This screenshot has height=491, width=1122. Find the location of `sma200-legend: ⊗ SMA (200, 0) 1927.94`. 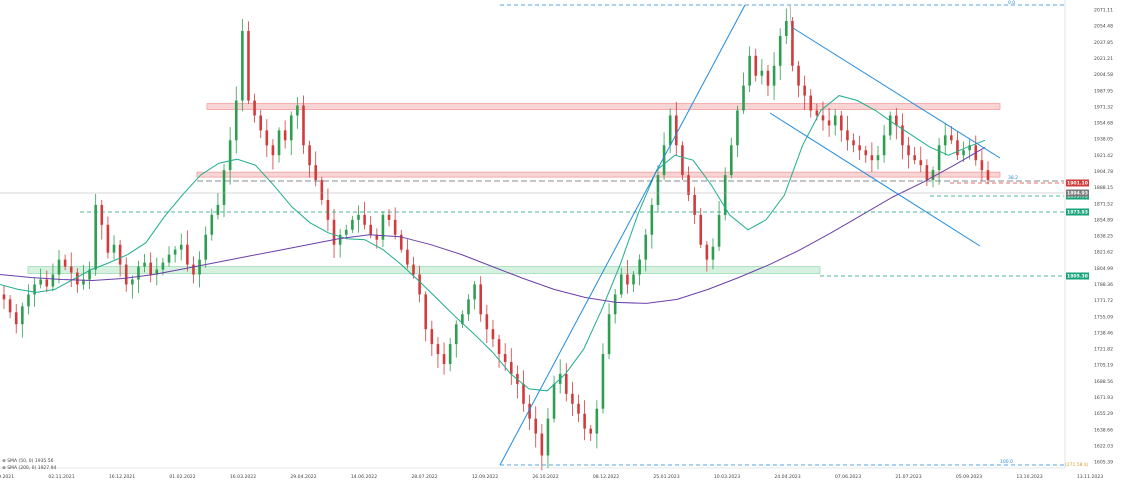

sma200-legend: ⊗ SMA (200, 0) 1927.94 is located at coordinates (29, 468).